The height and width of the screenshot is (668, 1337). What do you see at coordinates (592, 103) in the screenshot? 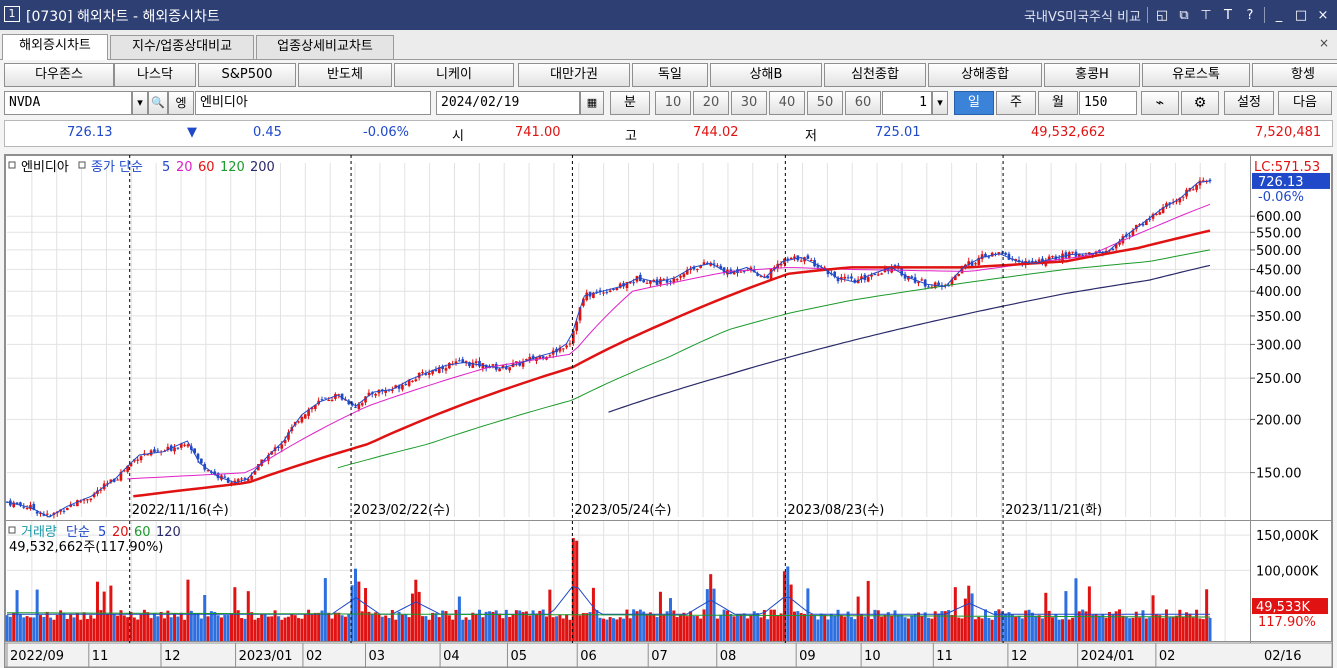
I see `calendar-icon: ▦` at bounding box center [592, 103].